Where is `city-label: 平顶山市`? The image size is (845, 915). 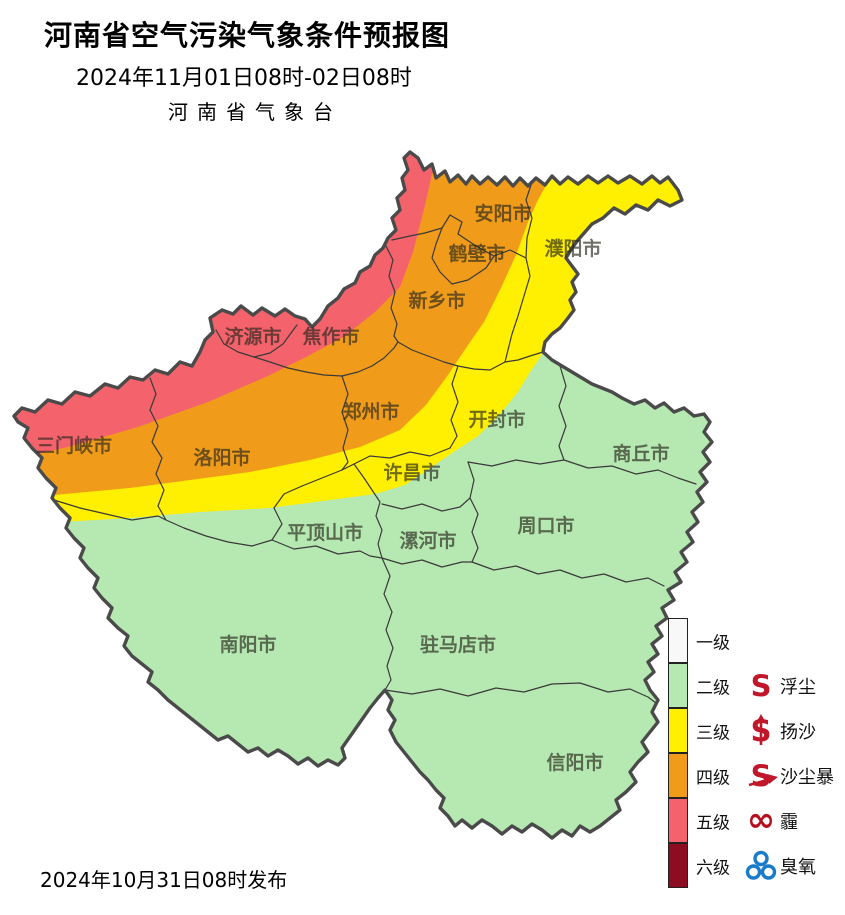
city-label: 平顶山市 is located at coordinates (325, 532).